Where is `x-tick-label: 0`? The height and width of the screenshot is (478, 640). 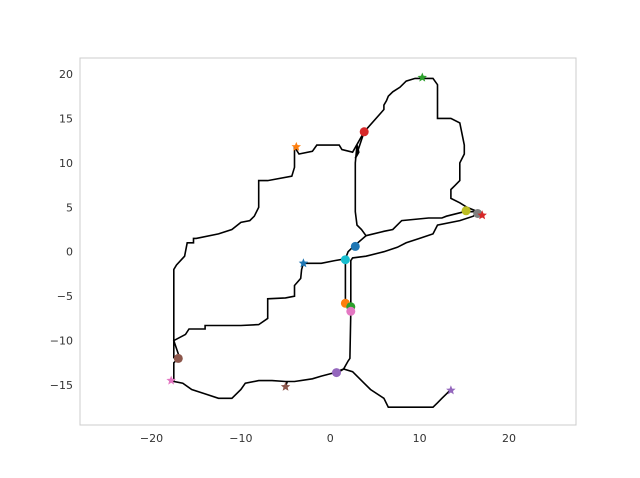
x-tick-label: 0 is located at coordinates (330, 438).